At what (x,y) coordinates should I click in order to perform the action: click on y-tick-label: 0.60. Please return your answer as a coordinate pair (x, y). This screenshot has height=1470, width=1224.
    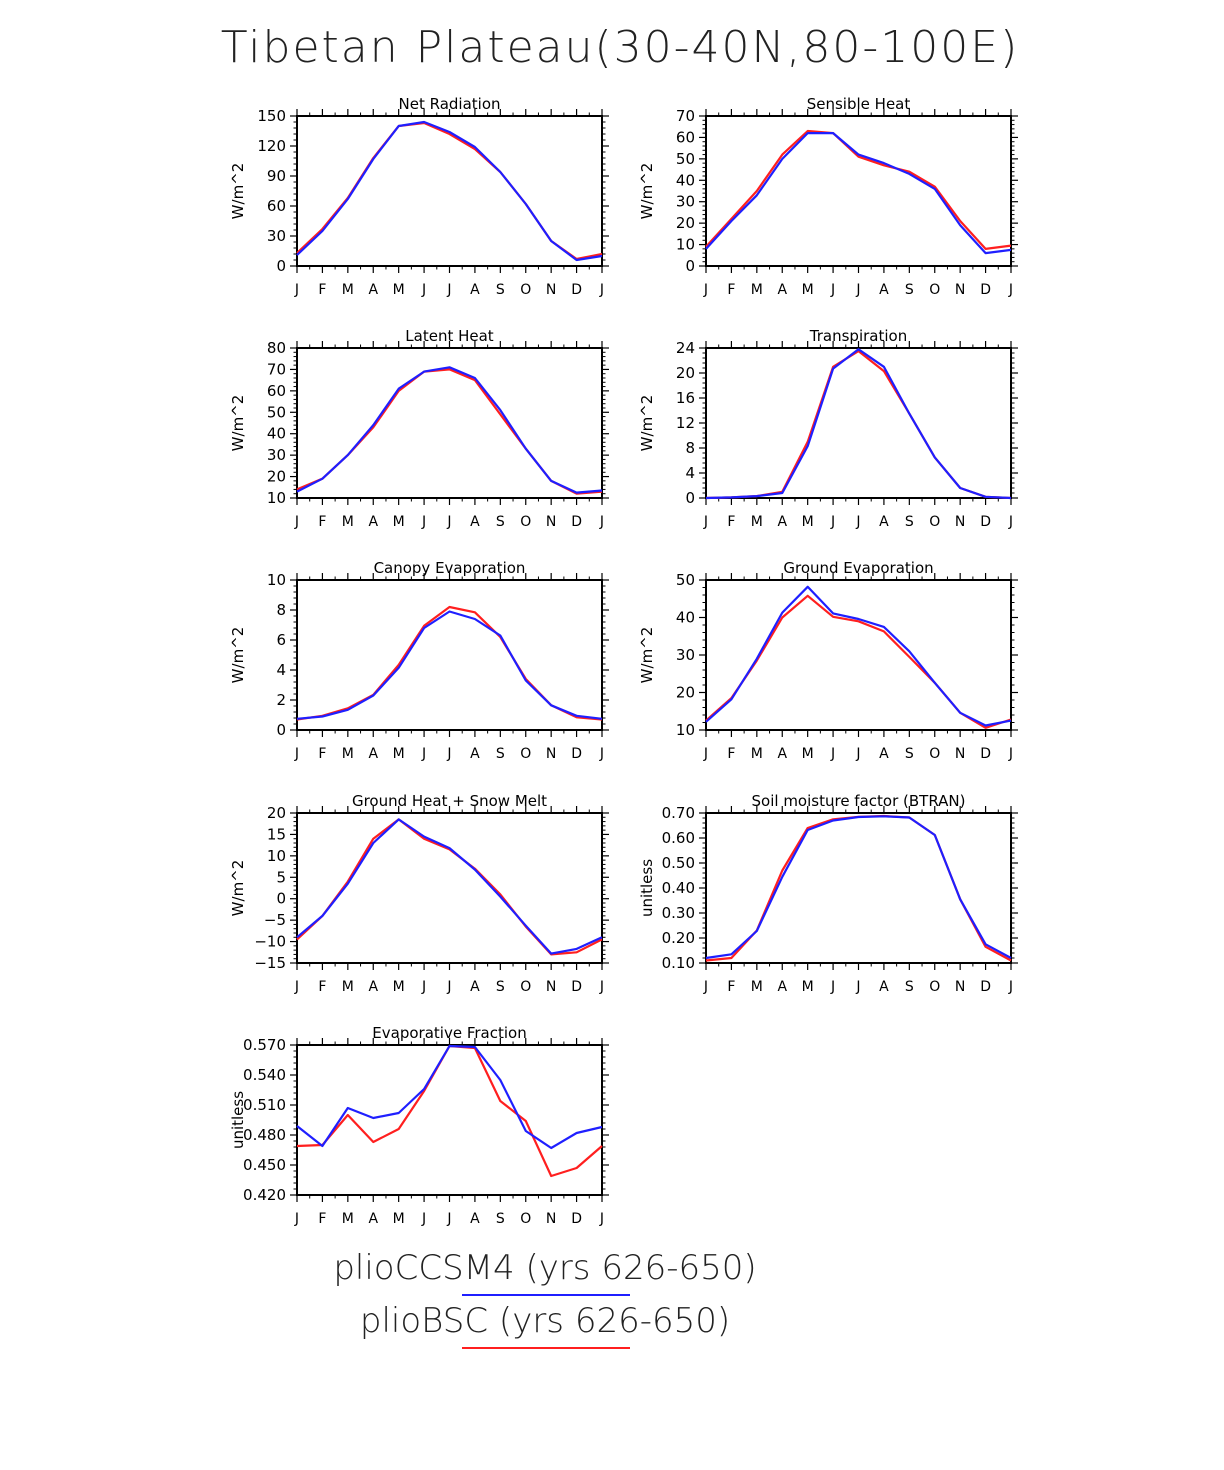
    Looking at the image, I should click on (678, 838).